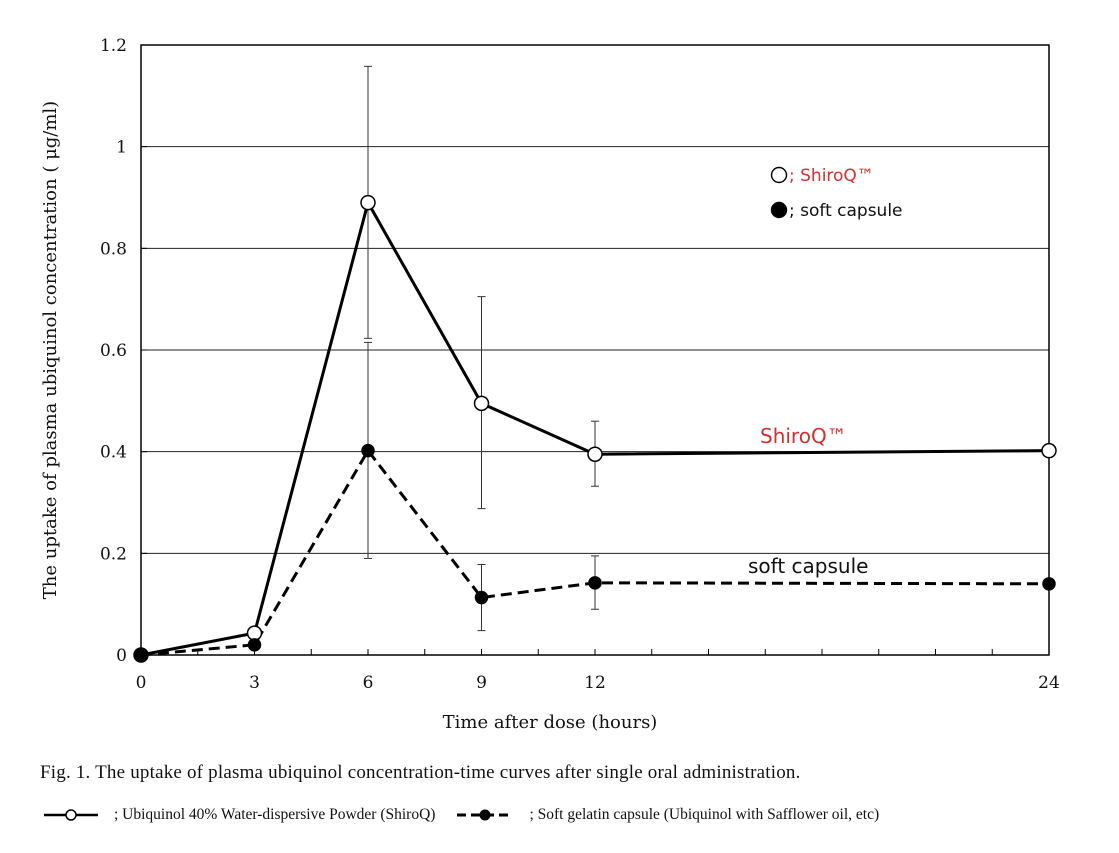 The width and height of the screenshot is (1119, 853). I want to click on error-bars, so click(481, 348).